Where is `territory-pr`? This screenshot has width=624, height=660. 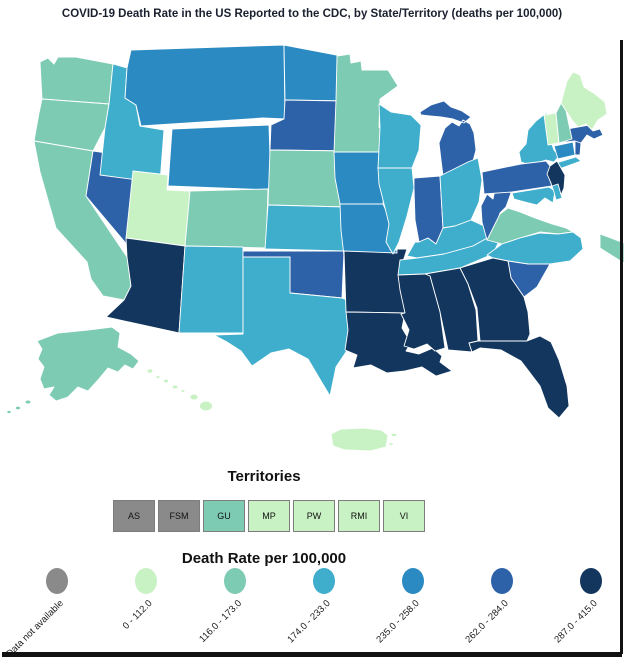
territory-pr is located at coordinates (364, 439).